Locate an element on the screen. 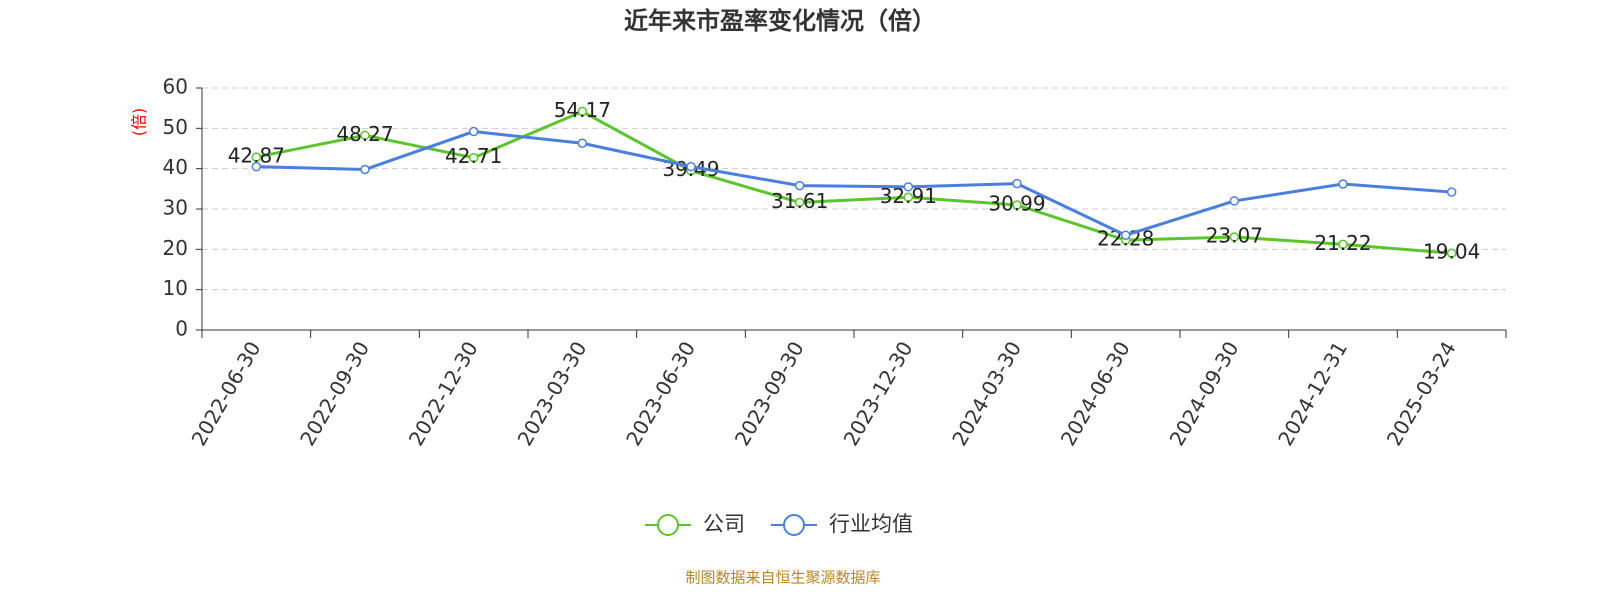  y-tick-label: 0 is located at coordinates (181, 329).